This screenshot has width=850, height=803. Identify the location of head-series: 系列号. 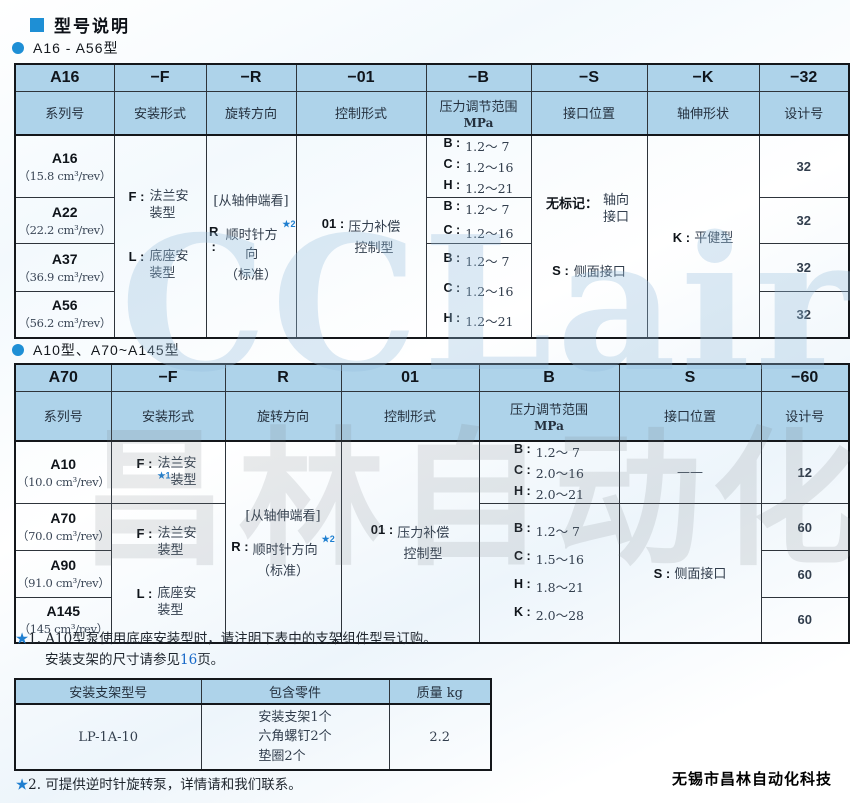
(63, 416).